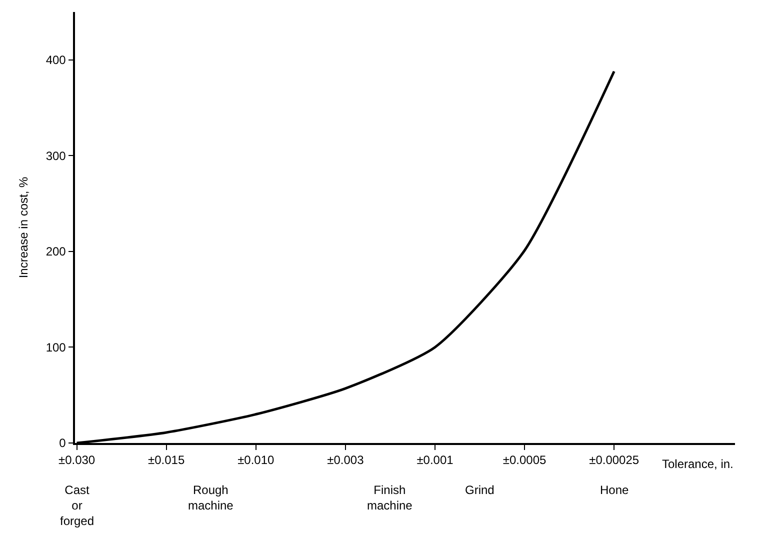 Image resolution: width=769 pixels, height=534 pixels. What do you see at coordinates (211, 498) in the screenshot?
I see `text: Rough machine` at bounding box center [211, 498].